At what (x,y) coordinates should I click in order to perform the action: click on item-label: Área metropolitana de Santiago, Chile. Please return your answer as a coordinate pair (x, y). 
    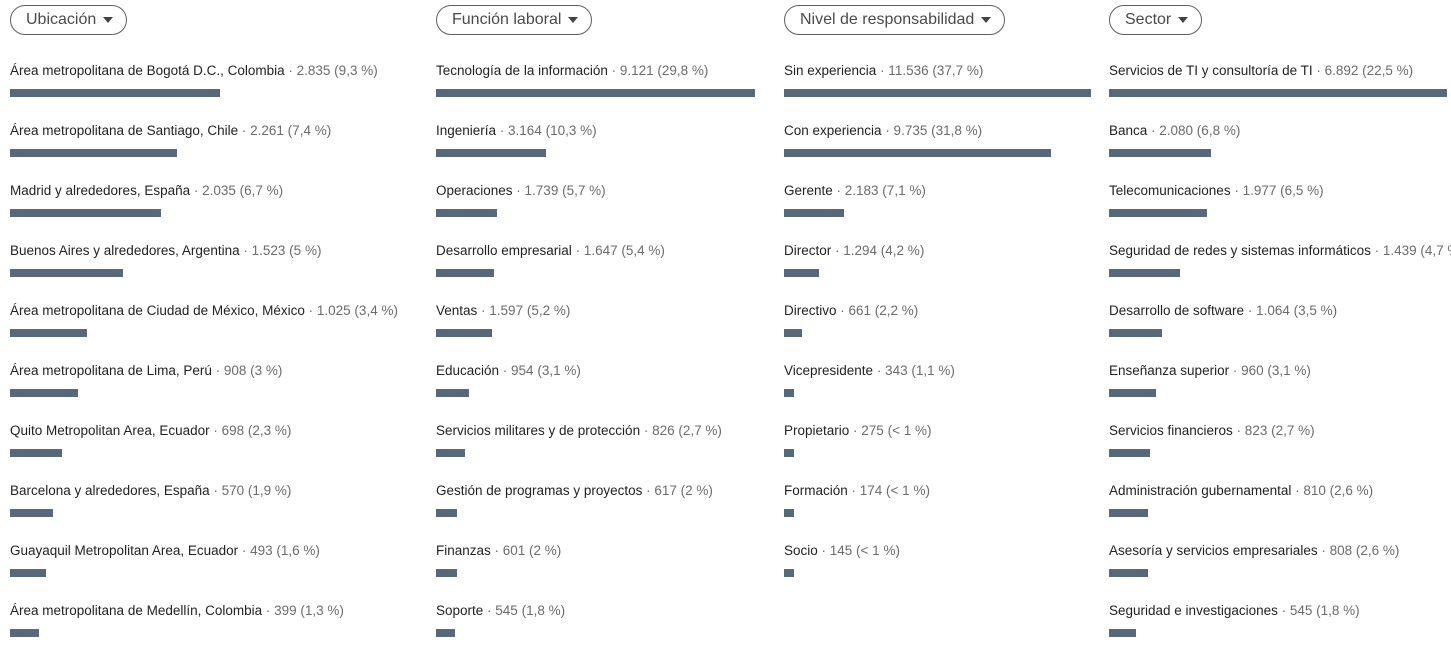
    Looking at the image, I should click on (124, 130).